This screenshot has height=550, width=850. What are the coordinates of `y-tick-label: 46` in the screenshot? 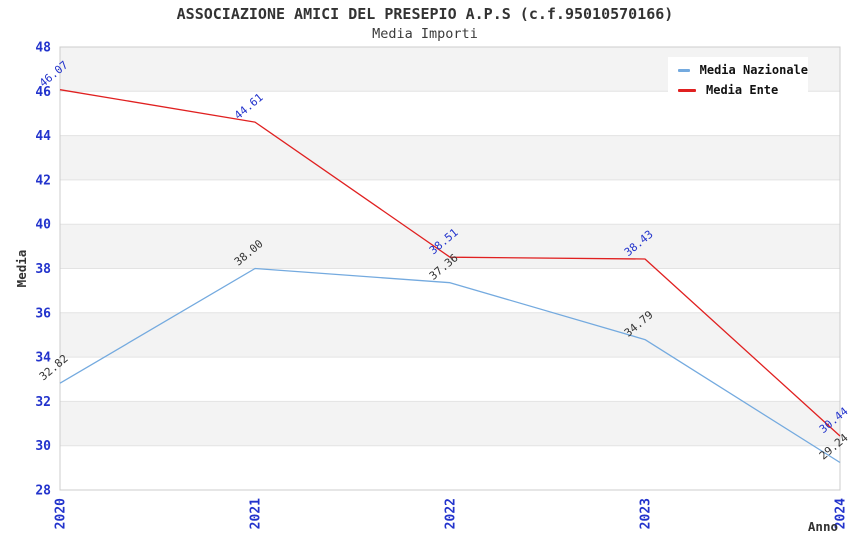 It's located at (43, 92).